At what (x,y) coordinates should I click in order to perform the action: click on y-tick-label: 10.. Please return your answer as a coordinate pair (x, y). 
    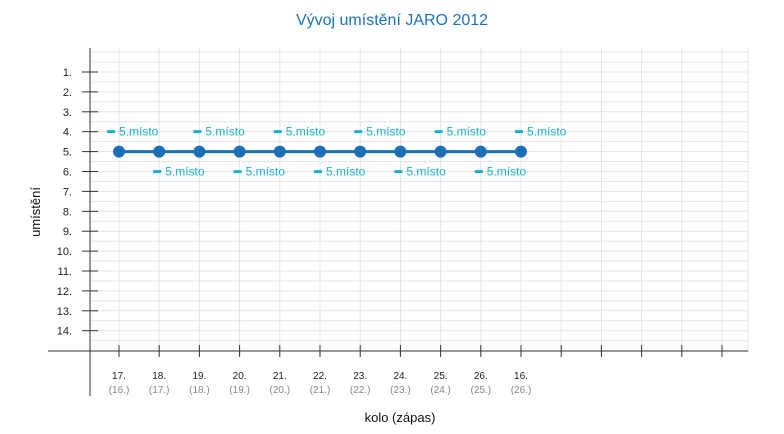
    Looking at the image, I should click on (64, 252).